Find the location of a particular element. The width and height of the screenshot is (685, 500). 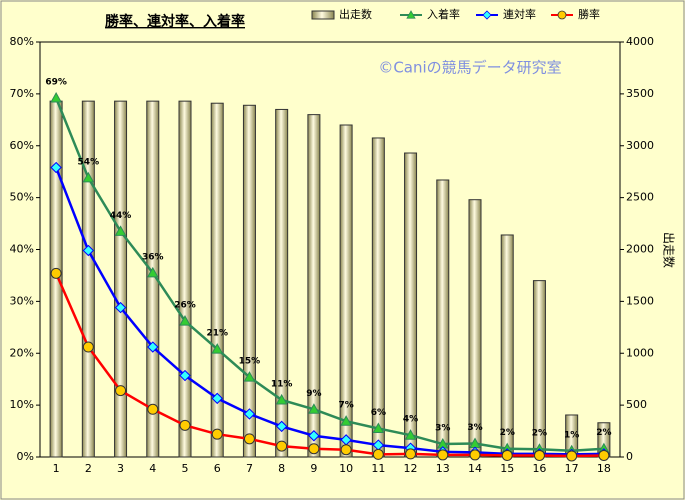

legend-label: 連対率 is located at coordinates (519, 14).